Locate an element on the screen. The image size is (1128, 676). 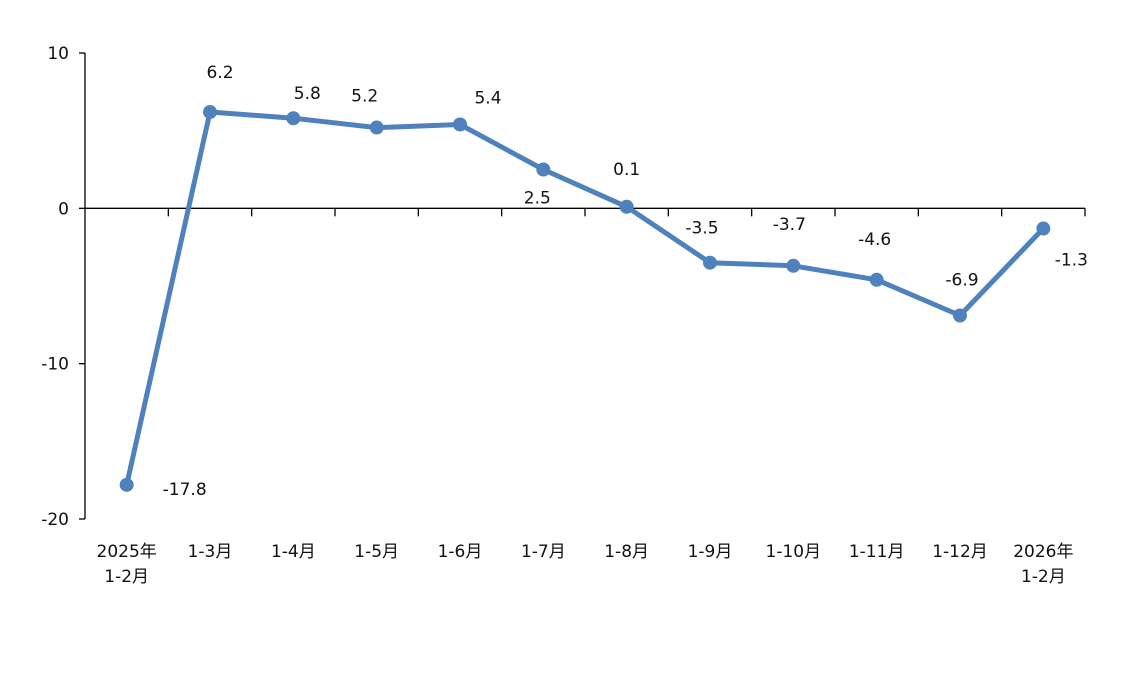
x-tick-label: 2026年 1-2月 is located at coordinates (1043, 564).